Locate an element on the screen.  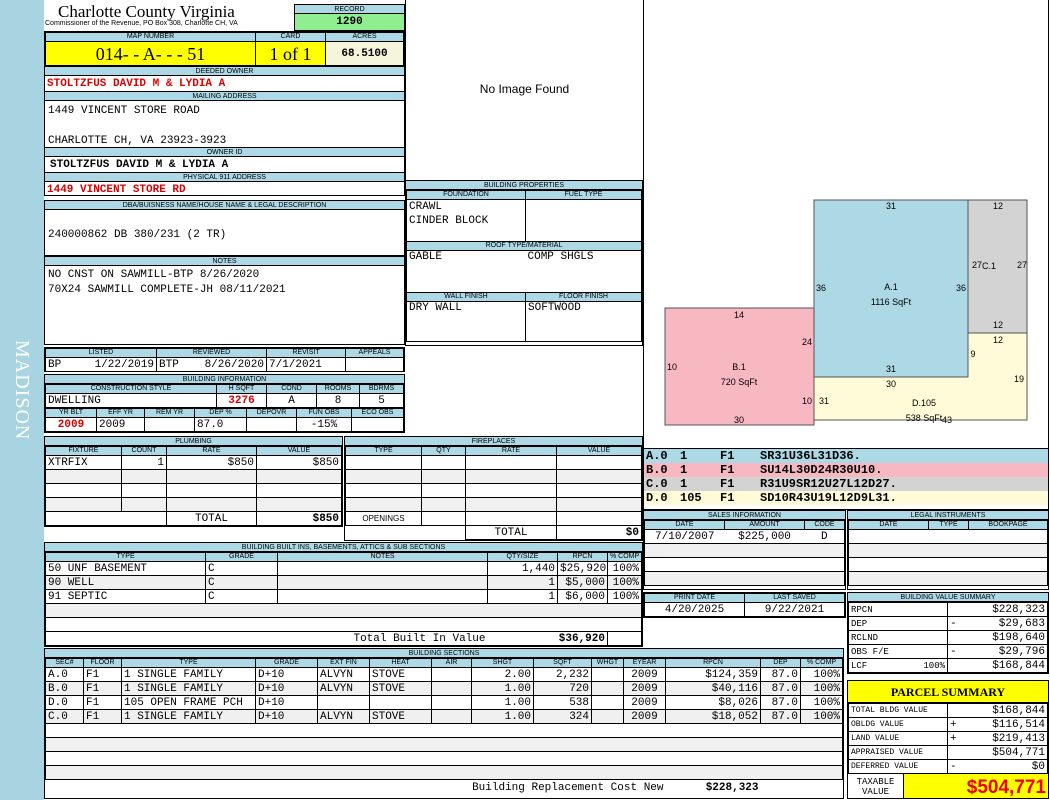
wall-finish: DRY WALL is located at coordinates (466, 321).